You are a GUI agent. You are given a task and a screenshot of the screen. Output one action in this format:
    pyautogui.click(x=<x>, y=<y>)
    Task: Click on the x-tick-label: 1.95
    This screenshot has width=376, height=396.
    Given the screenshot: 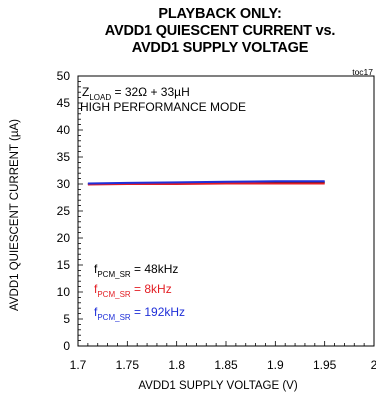 What is the action you would take?
    pyautogui.click(x=325, y=365)
    